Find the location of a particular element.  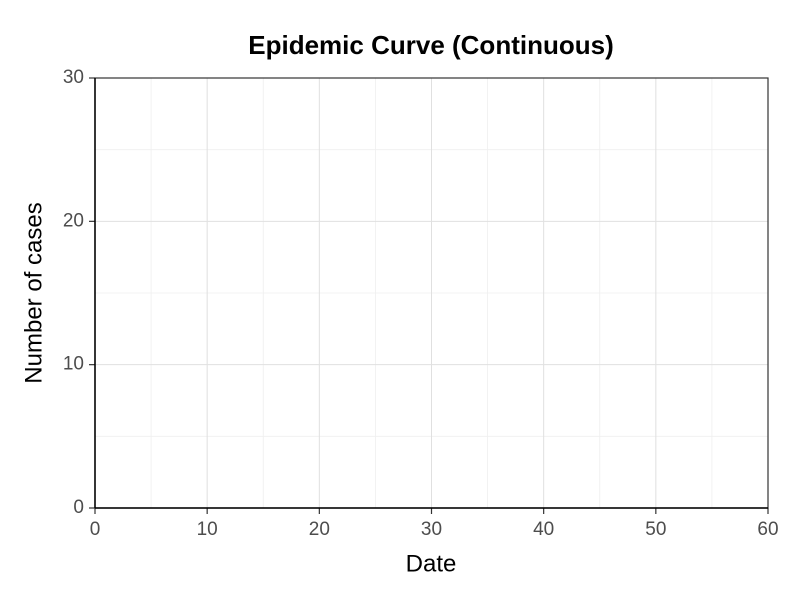

x-tick-label: 40 is located at coordinates (543, 529).